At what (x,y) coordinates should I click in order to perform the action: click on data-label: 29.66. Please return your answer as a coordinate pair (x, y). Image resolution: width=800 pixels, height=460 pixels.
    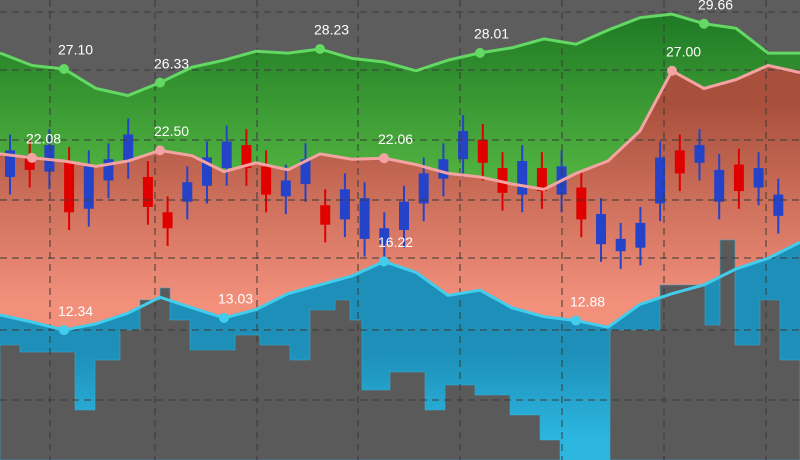
    Looking at the image, I should click on (715, 6).